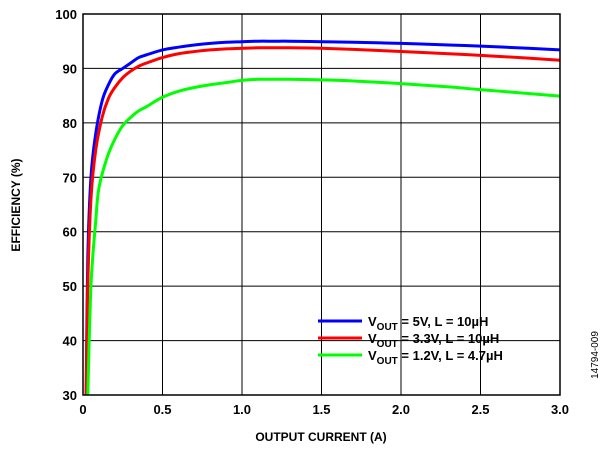 The image size is (605, 449). Describe the element at coordinates (70, 68) in the screenshot. I see `y-tick-label: 90` at that location.